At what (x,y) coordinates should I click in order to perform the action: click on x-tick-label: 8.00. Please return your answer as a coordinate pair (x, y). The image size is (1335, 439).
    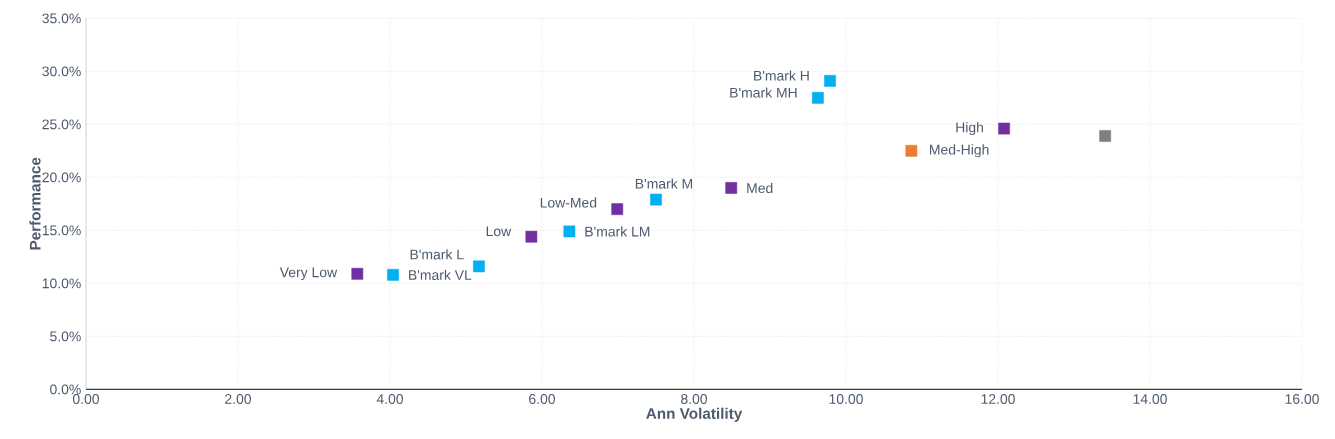
    Looking at the image, I should click on (694, 399).